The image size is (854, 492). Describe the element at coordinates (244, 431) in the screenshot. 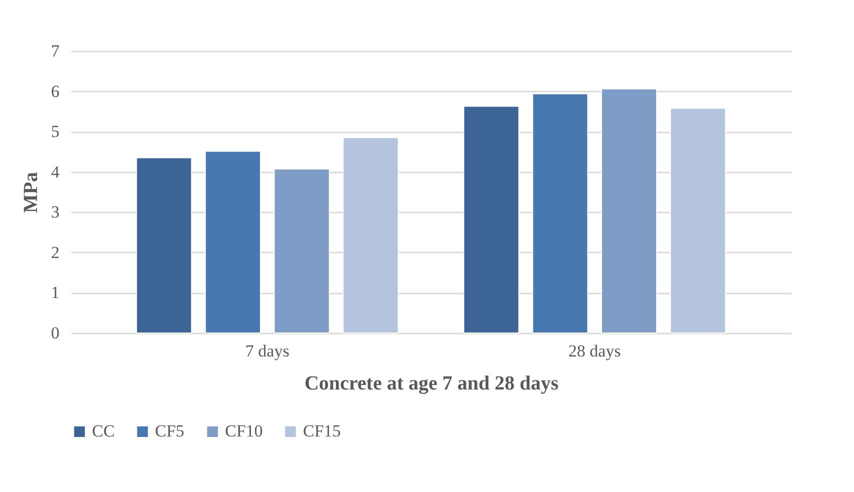

I see `legend-label: CF10` at that location.